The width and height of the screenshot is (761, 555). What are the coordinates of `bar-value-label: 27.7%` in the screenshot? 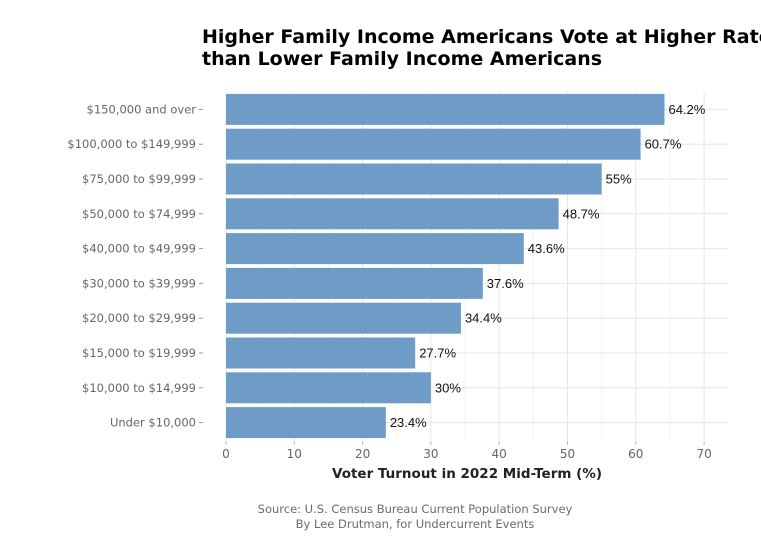 It's located at (437, 353).